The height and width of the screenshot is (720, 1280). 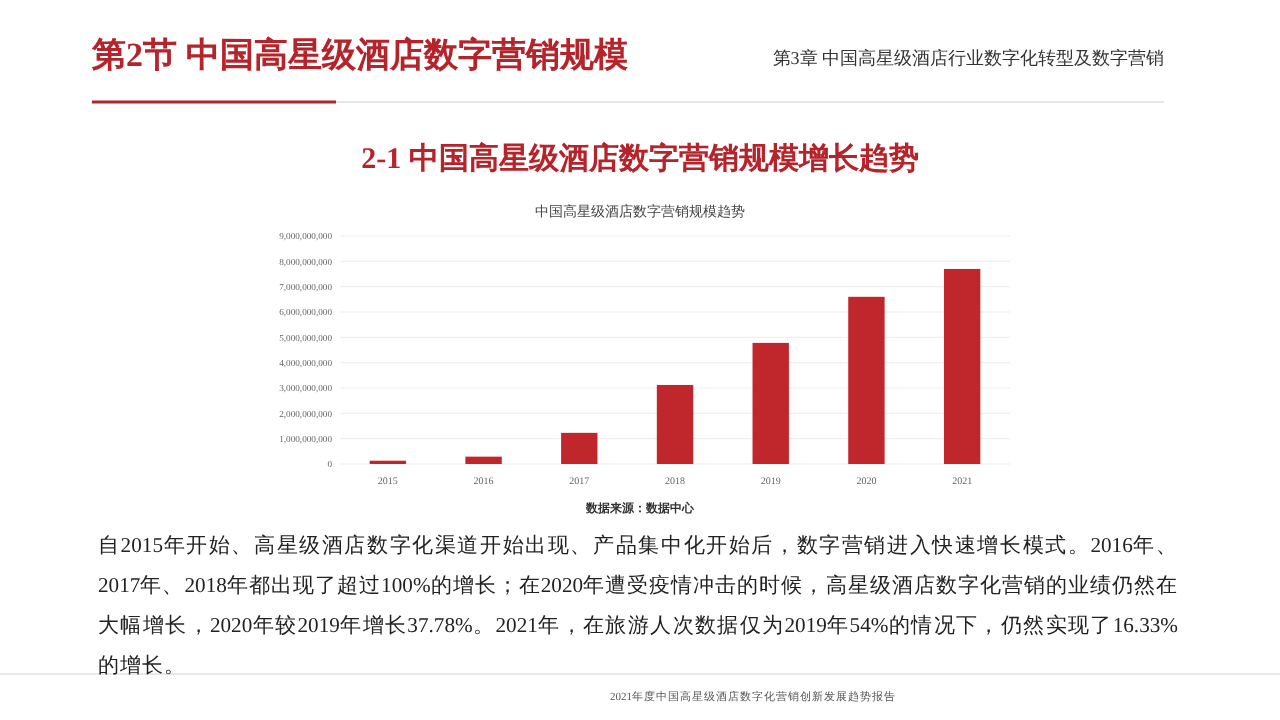 What do you see at coordinates (968, 58) in the screenshot?
I see `text: 第3章 中国高星级酒店行业数字化转型及数字营销` at bounding box center [968, 58].